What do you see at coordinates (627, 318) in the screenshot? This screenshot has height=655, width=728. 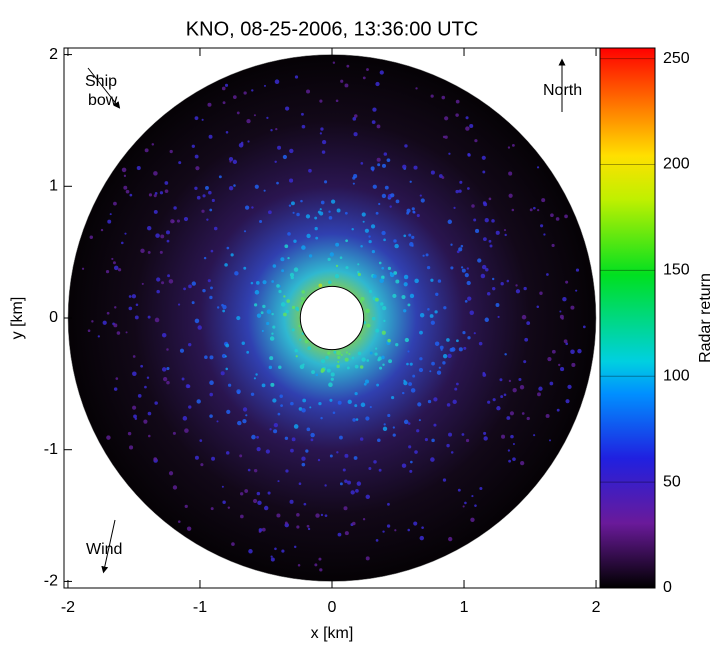 I see `colorbar` at bounding box center [627, 318].